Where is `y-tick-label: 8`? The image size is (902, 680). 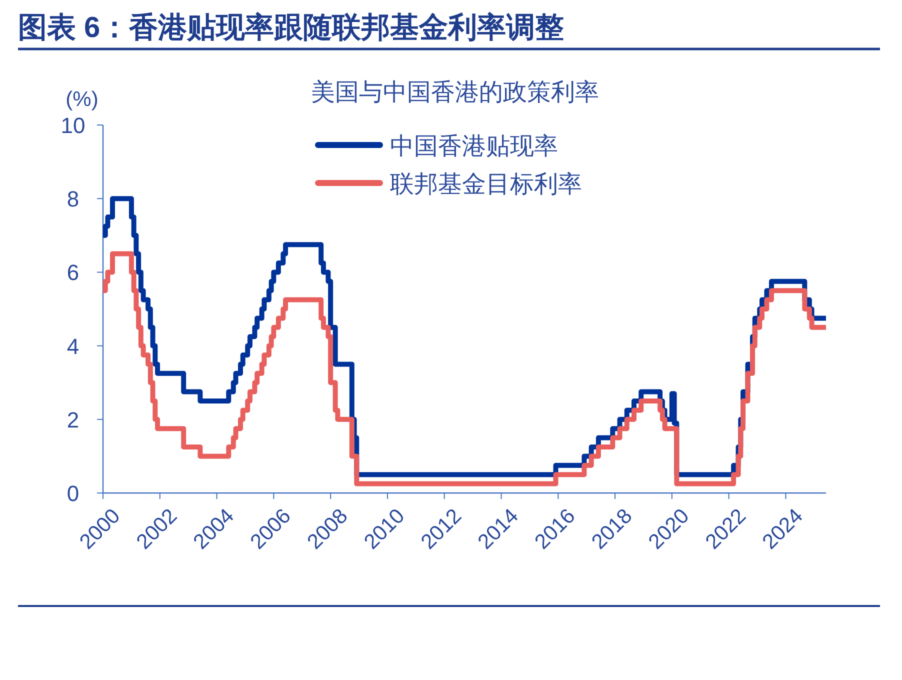
y-tick-label: 8 is located at coordinates (73, 199).